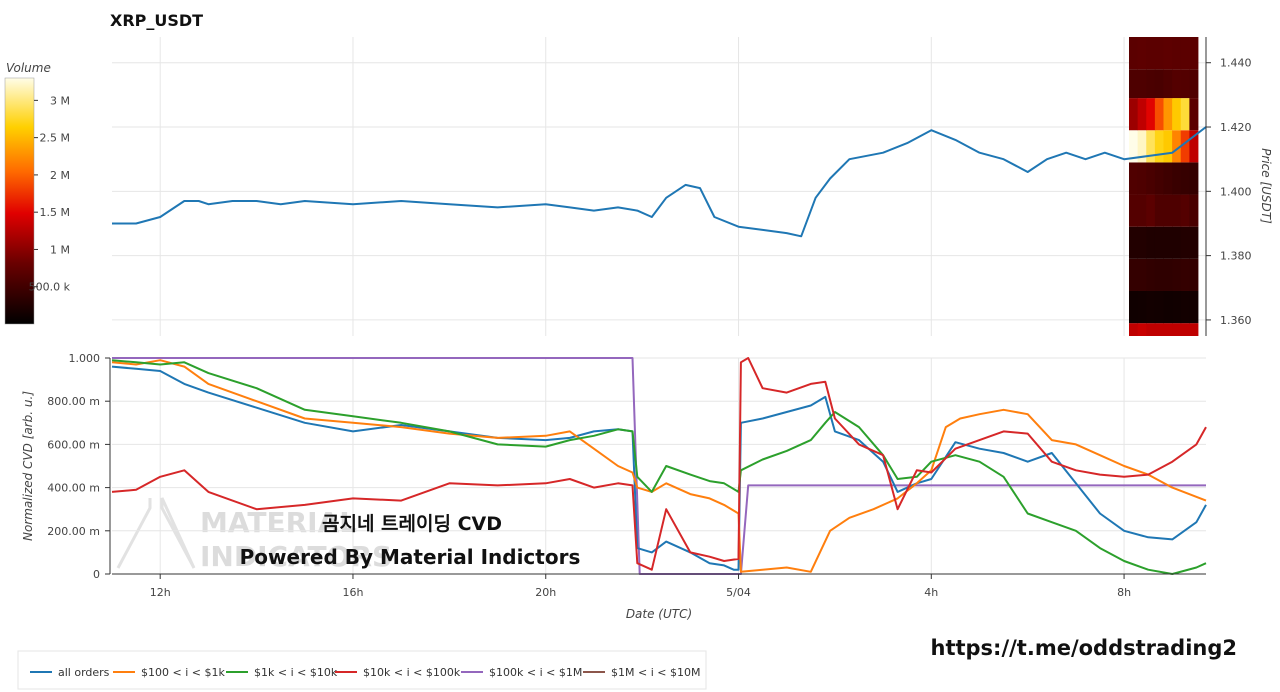 This screenshot has height=692, width=1280. What do you see at coordinates (931, 592) in the screenshot?
I see `x-tick-label: 4h` at bounding box center [931, 592].